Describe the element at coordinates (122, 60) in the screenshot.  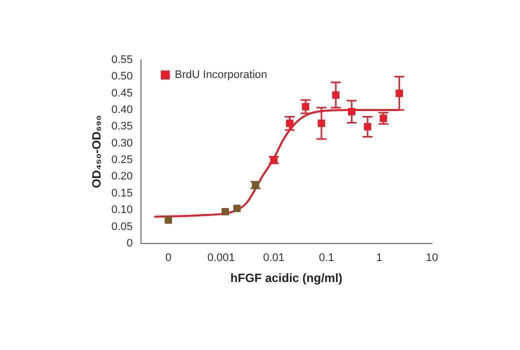
I see `y-tick-label: 0.55` at that location.